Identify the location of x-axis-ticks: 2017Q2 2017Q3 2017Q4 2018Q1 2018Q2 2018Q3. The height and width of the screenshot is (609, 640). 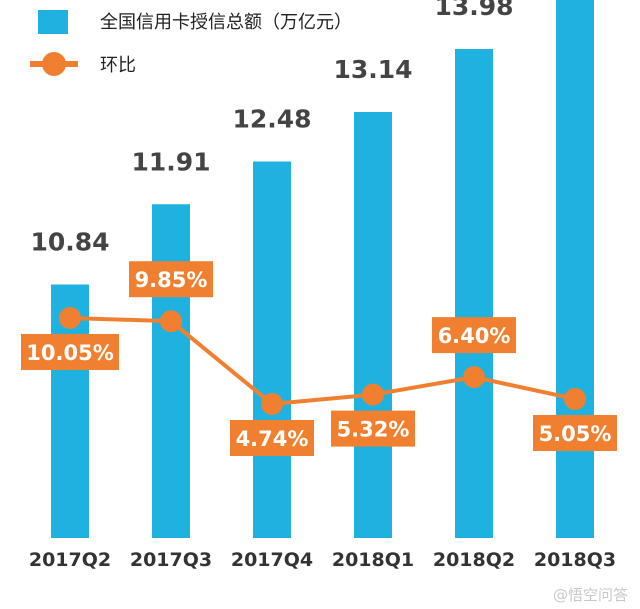
(322, 560).